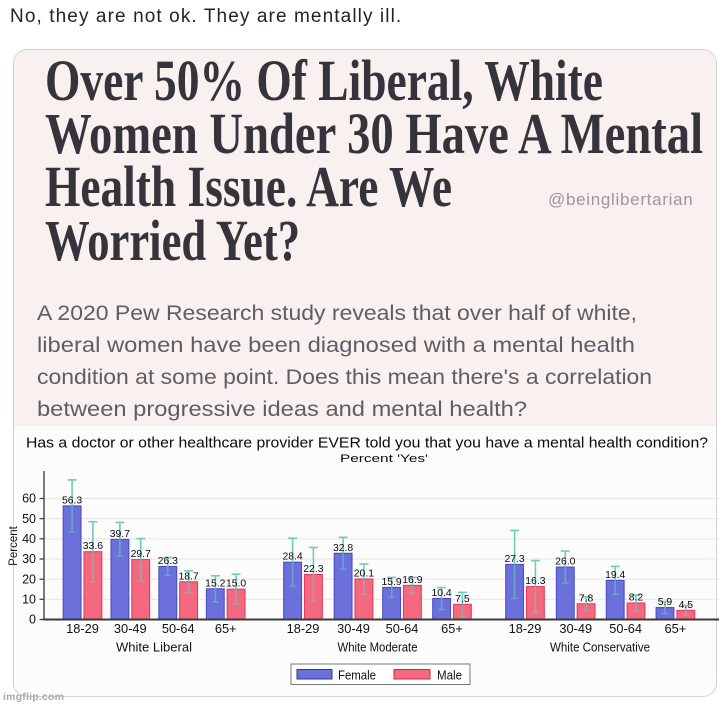 Image resolution: width=727 pixels, height=705 pixels. Describe the element at coordinates (141, 554) in the screenshot. I see `svg-text: 29.7` at that location.